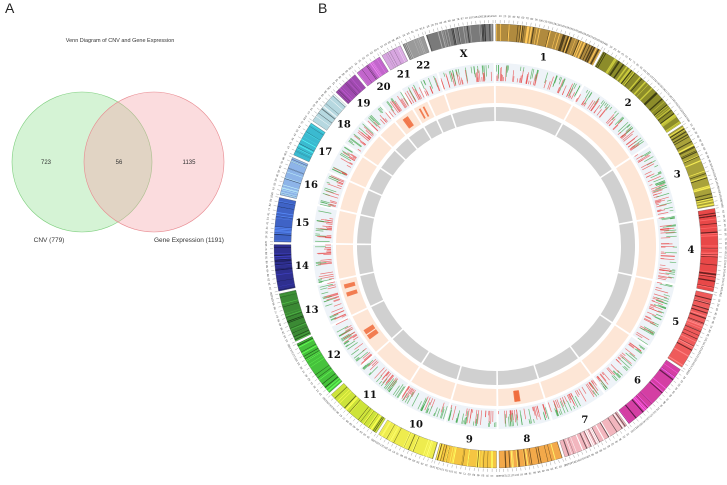 This screenshot has height=485, width=727. What do you see at coordinates (352, 66) in the screenshot?
I see `tick-label-chr-20: 0` at bounding box center [352, 66].